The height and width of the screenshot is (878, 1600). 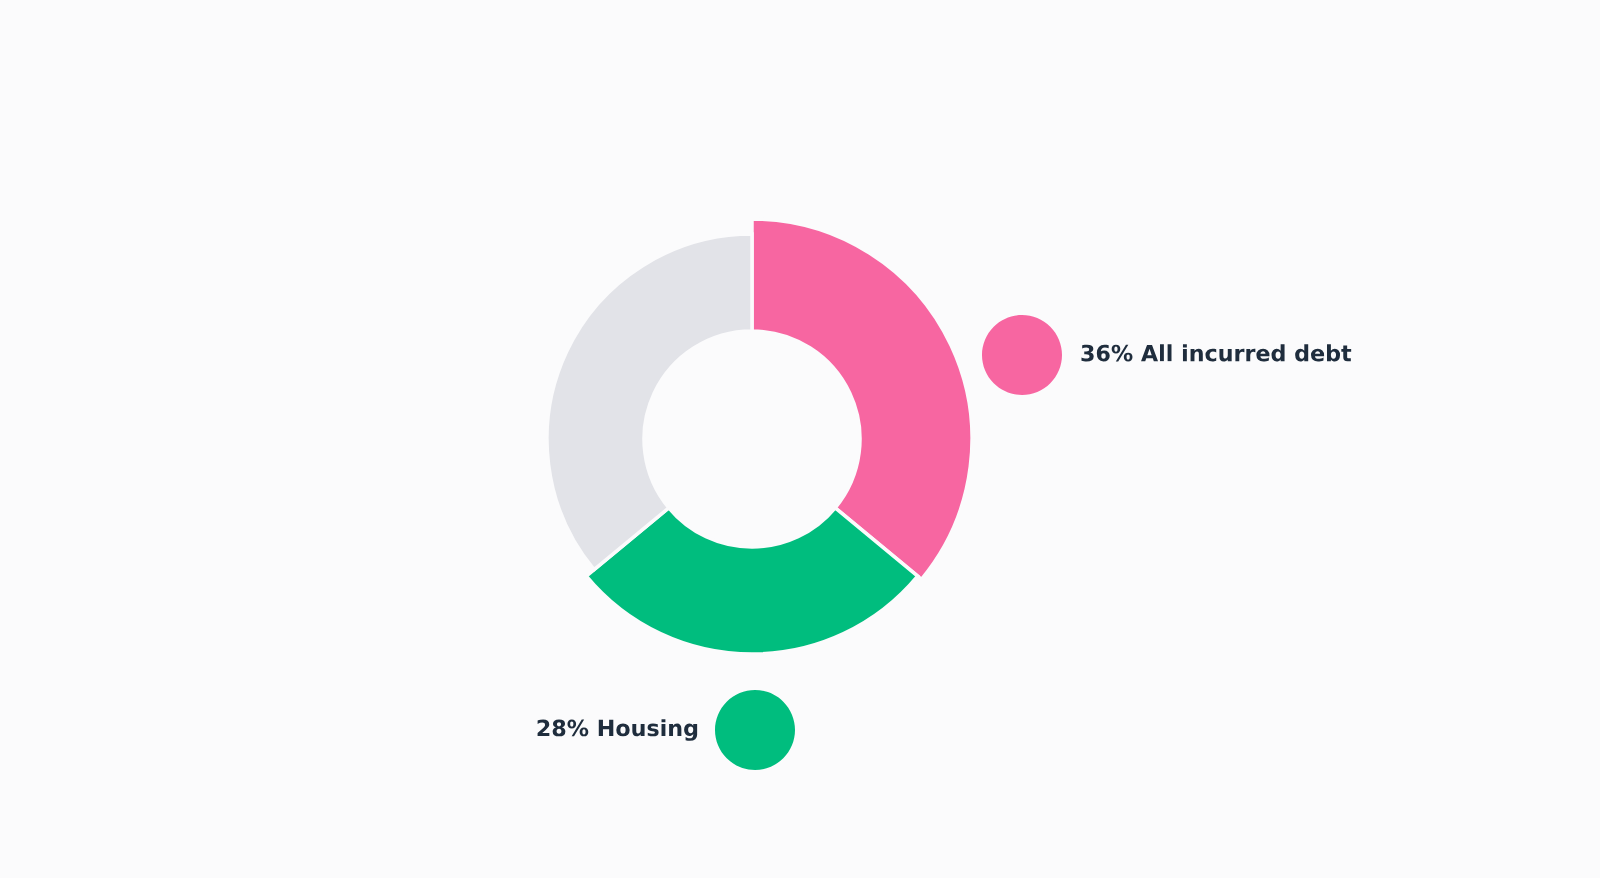 I want to click on slice-label: 36% All incurred debt, so click(x=1216, y=353).